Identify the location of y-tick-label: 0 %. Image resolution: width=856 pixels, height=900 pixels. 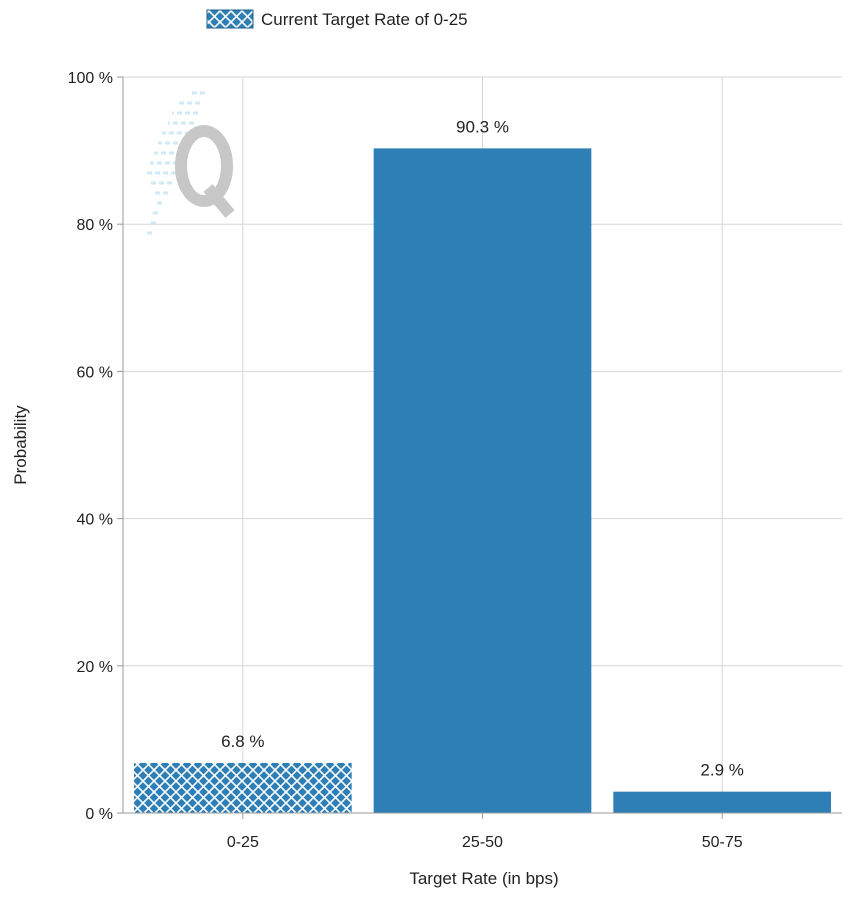
(99, 814).